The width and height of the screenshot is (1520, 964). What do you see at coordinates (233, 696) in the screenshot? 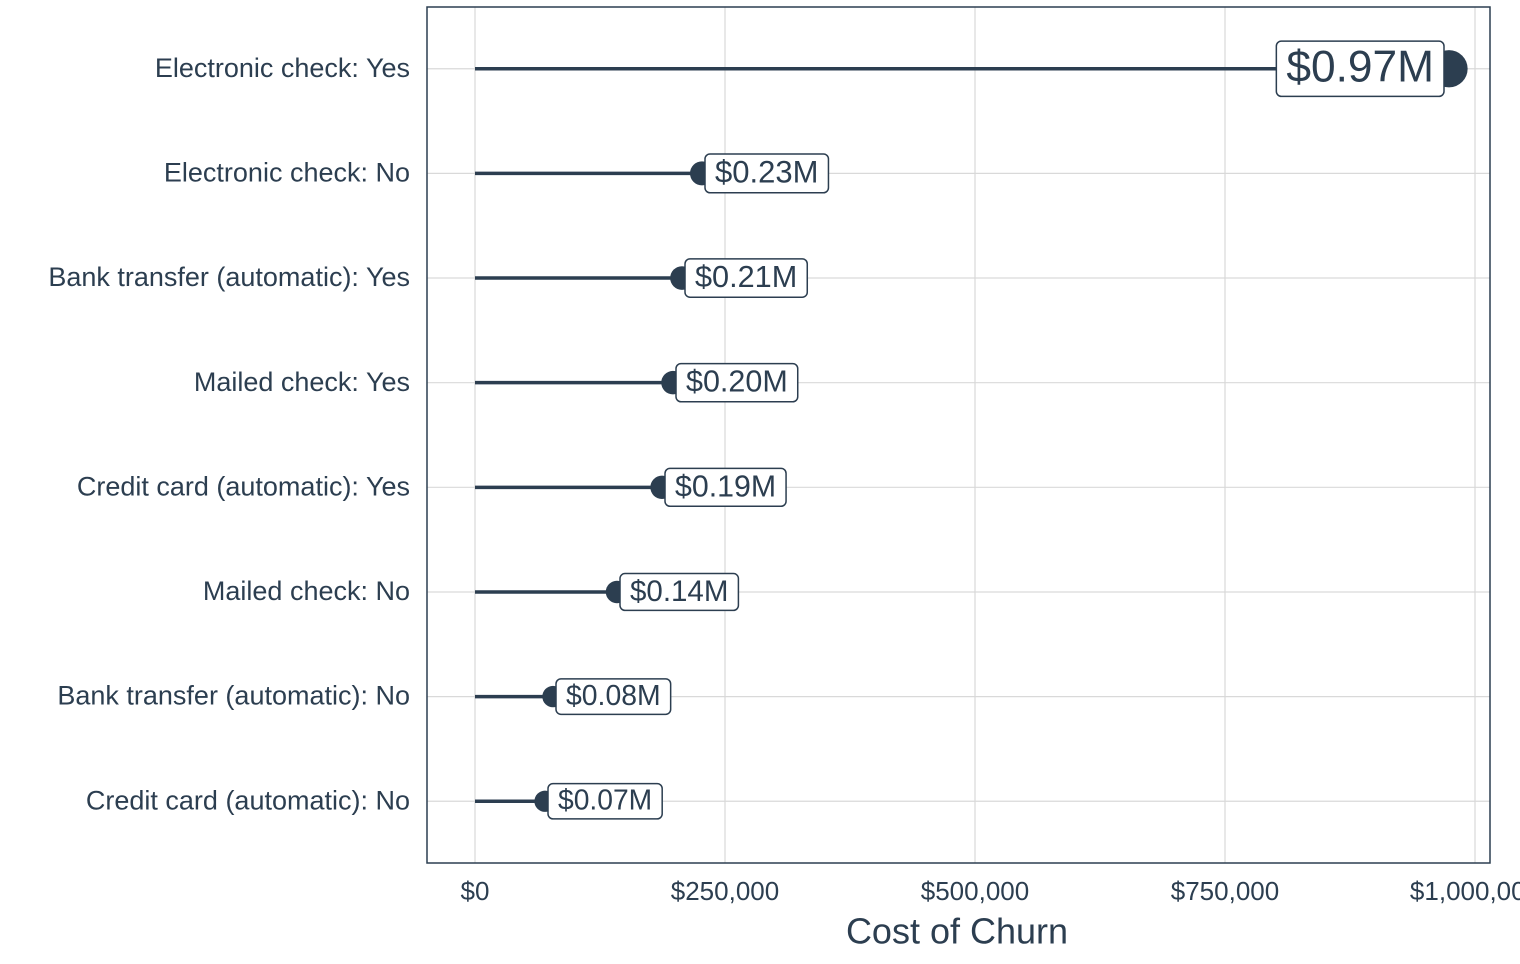
I see `y-tick-label: Bank transfer (automatic): No` at bounding box center [233, 696].